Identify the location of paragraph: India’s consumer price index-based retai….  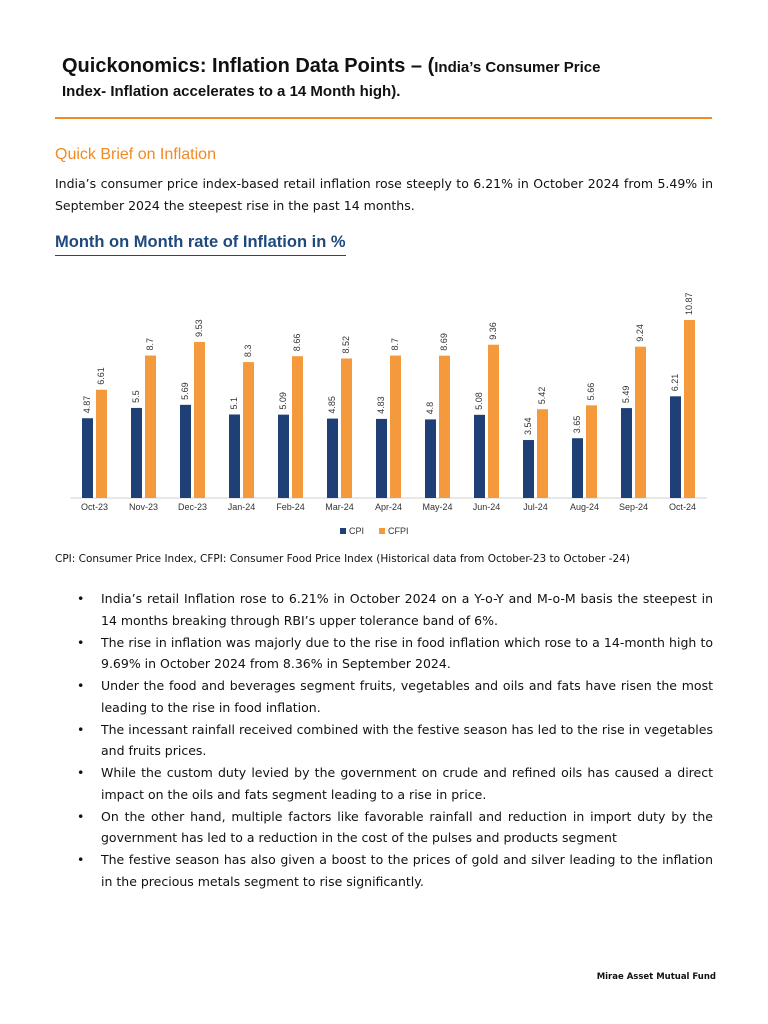
(384, 194).